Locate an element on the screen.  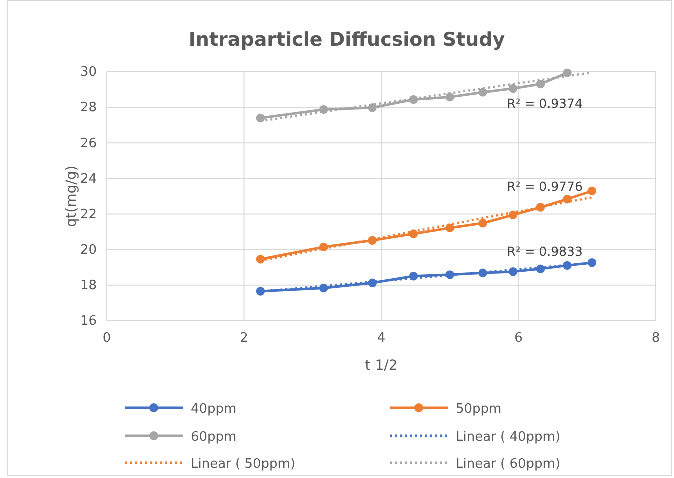
x-tick-label: 8 is located at coordinates (656, 338).